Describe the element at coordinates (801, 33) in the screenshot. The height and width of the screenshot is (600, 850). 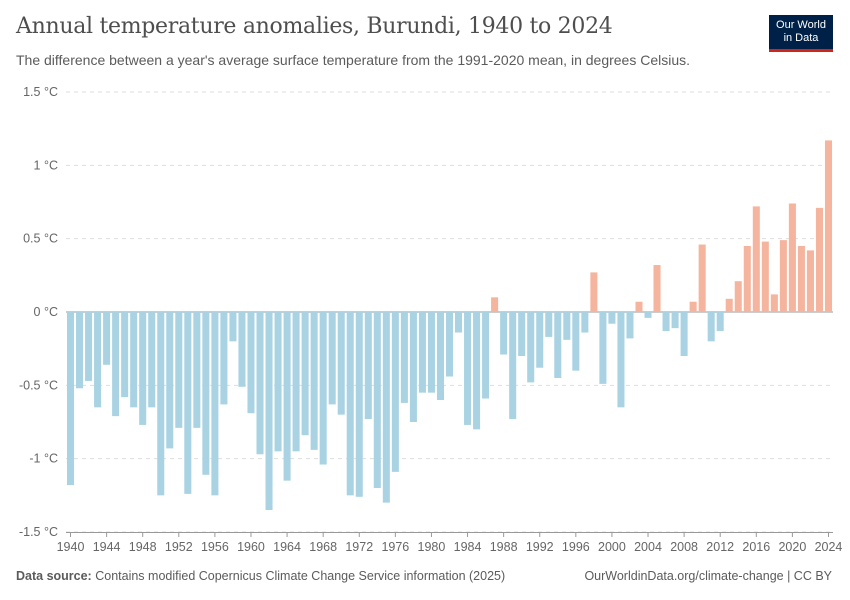
I see `owid-logo: Our World in Data` at that location.